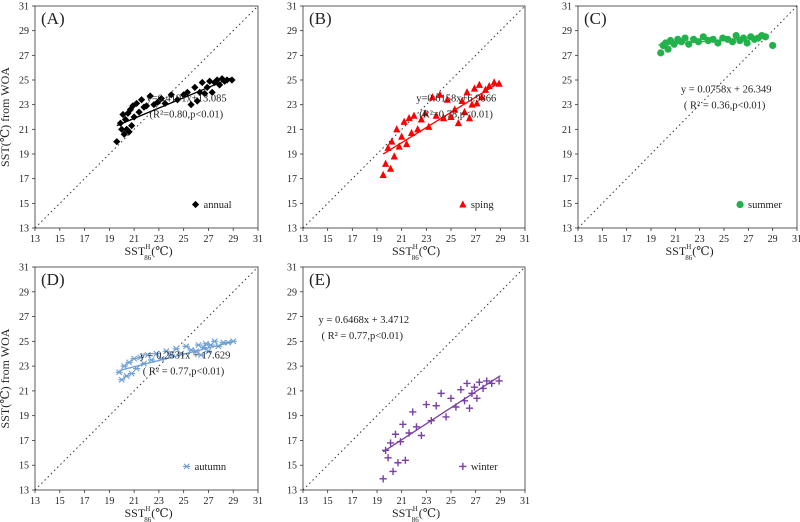 Image resolution: width=800 pixels, height=522 pixels. I want to click on x-tick-label: 15, so click(328, 239).